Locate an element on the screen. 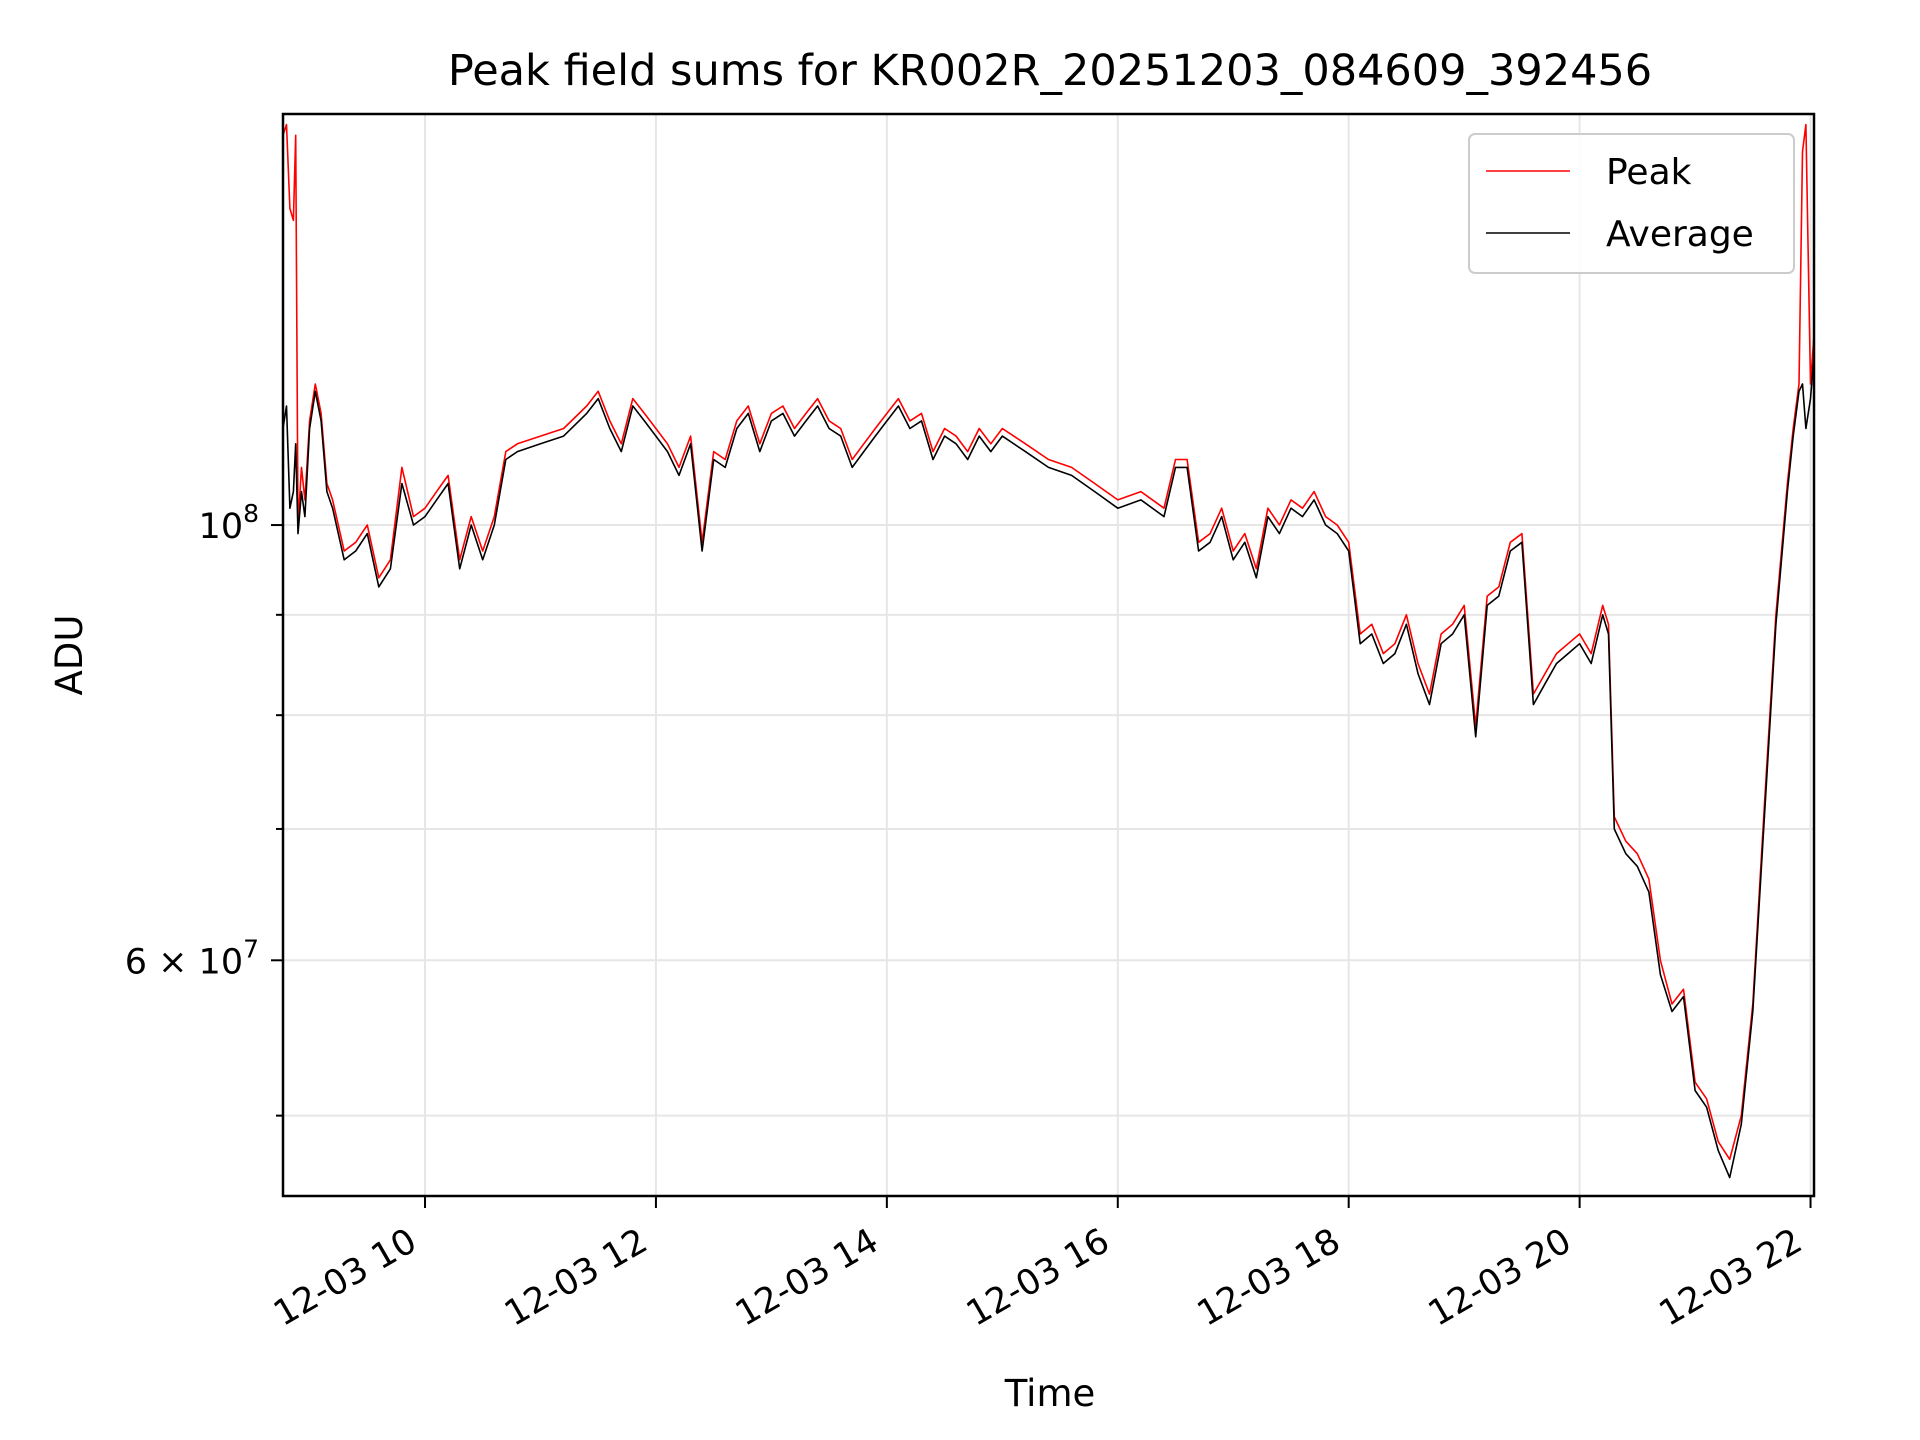 This screenshot has width=1920, height=1440. y-tick-label: 108 is located at coordinates (229, 523).